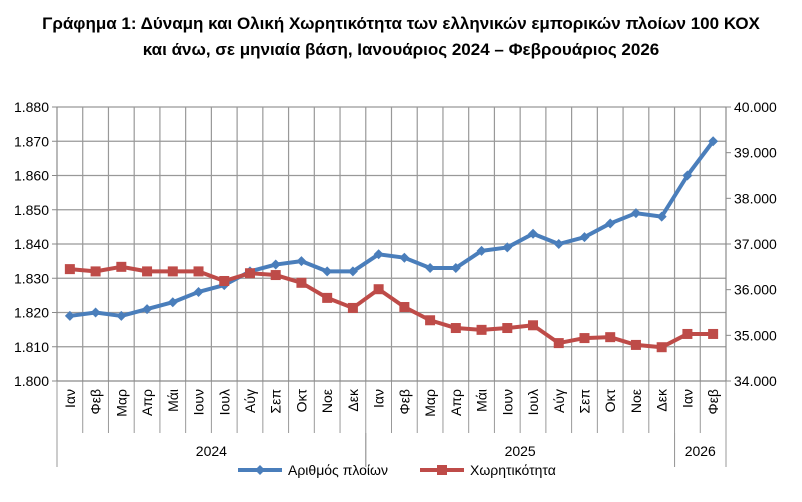 This screenshot has height=502, width=802. Describe the element at coordinates (31, 278) in the screenshot. I see `left-axis-tick-label: 1.830` at that location.